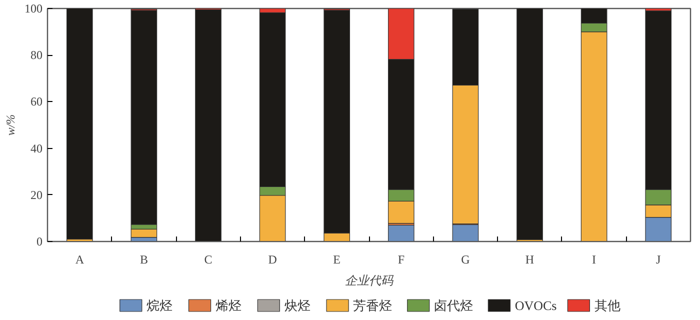  What do you see at coordinates (144, 259) in the screenshot?
I see `x-tick-label: B` at bounding box center [144, 259].